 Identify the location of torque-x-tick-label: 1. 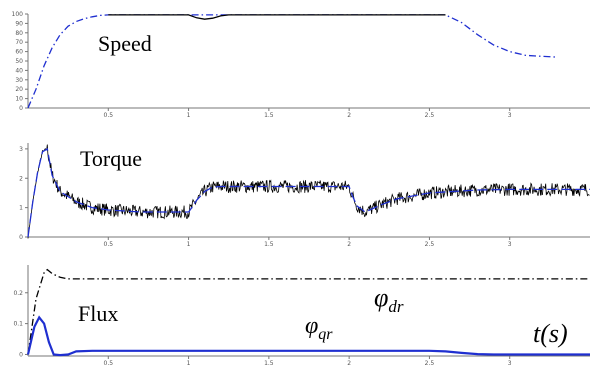
(189, 244).